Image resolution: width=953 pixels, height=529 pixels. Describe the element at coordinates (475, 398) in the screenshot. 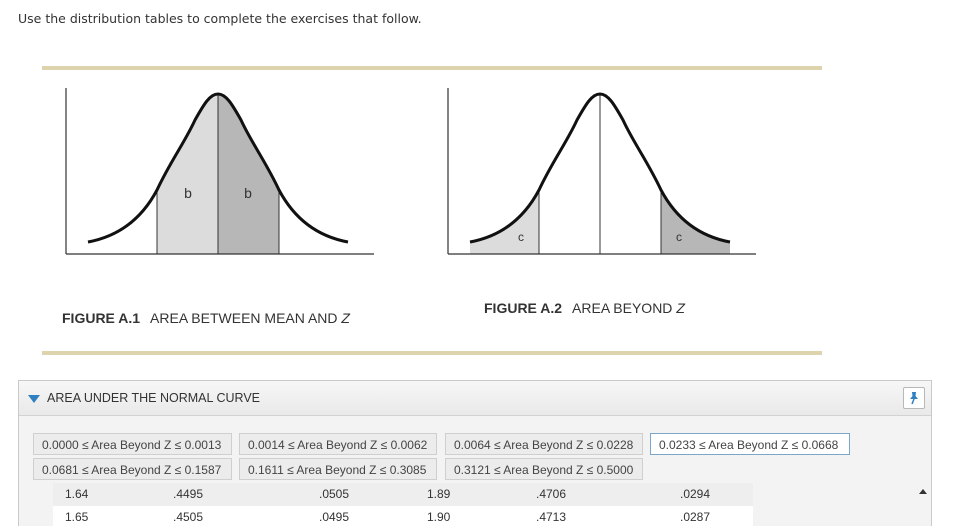

I see `panel-header: AREA UNDER THE NORMAL CURVE` at that location.